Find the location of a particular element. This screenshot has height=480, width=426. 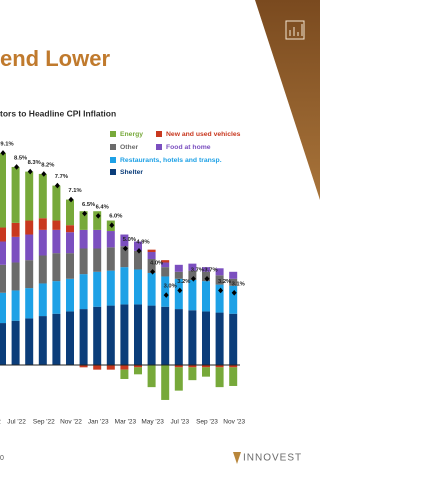

chart-subtitle: tors to Headline CPI Inflation is located at coordinates (58, 113).